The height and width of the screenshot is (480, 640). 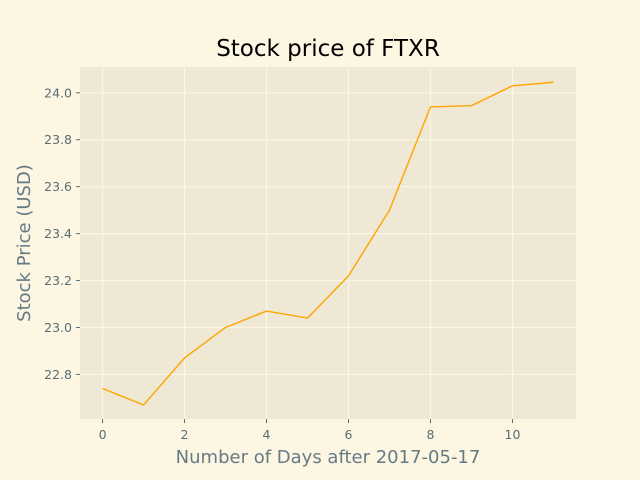 What do you see at coordinates (58, 92) in the screenshot?
I see `y-tick-label: 24.0` at bounding box center [58, 92].